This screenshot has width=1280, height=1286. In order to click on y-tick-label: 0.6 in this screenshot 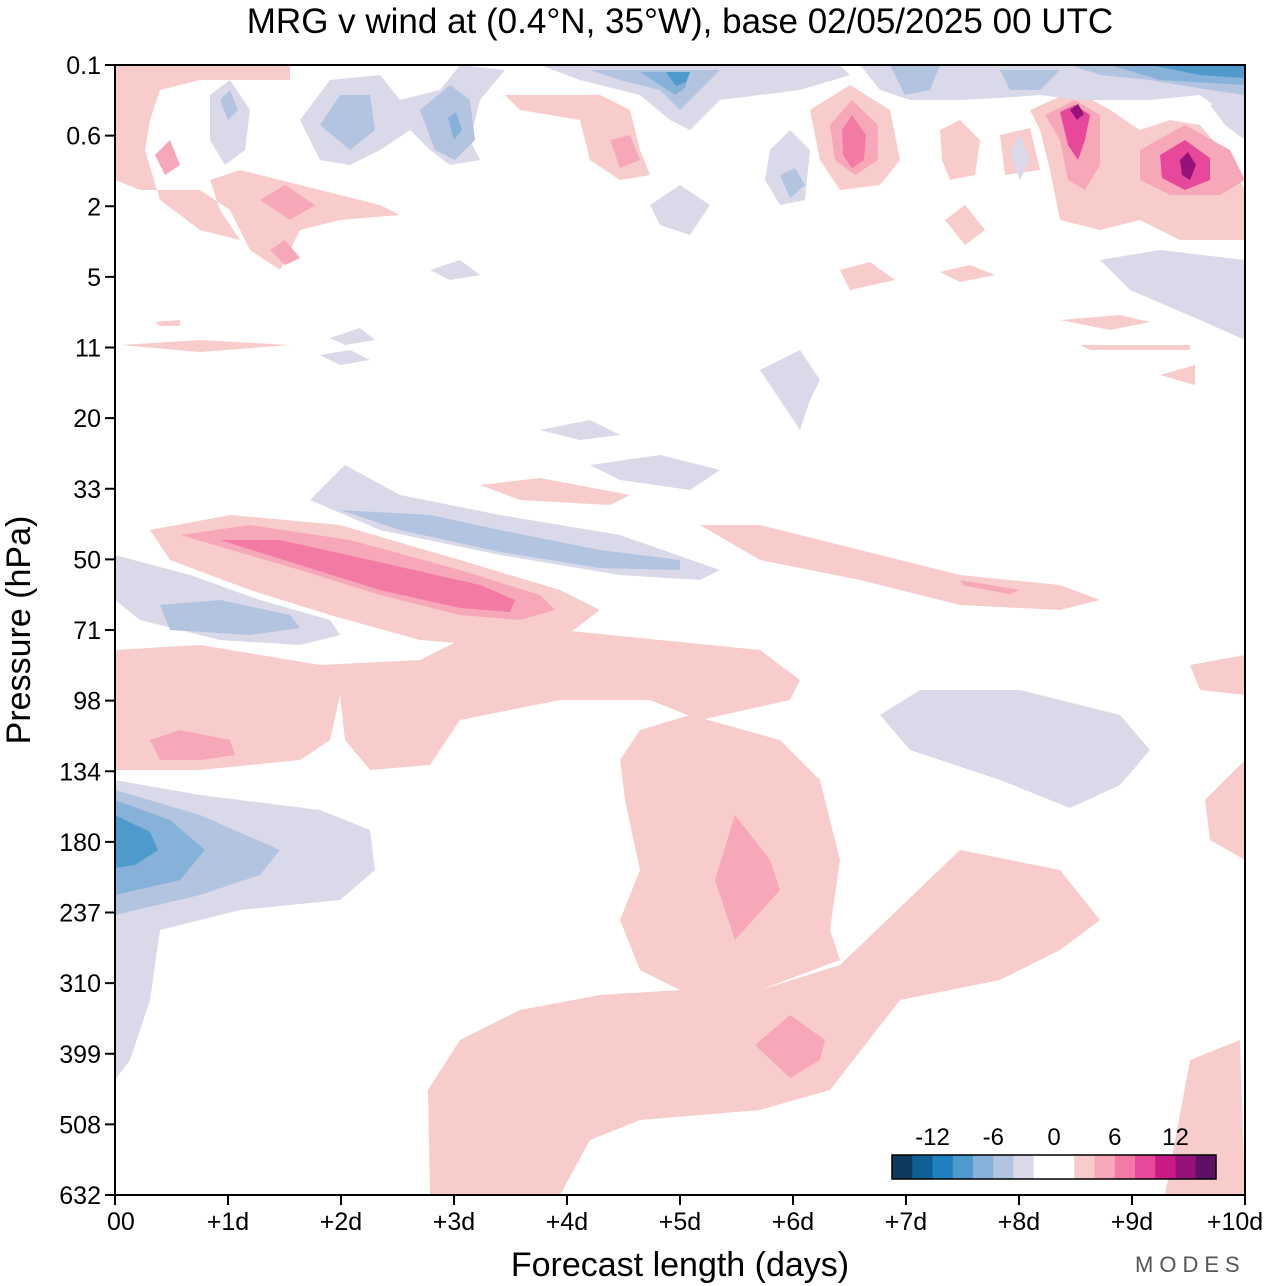, I will do `click(83, 137)`.